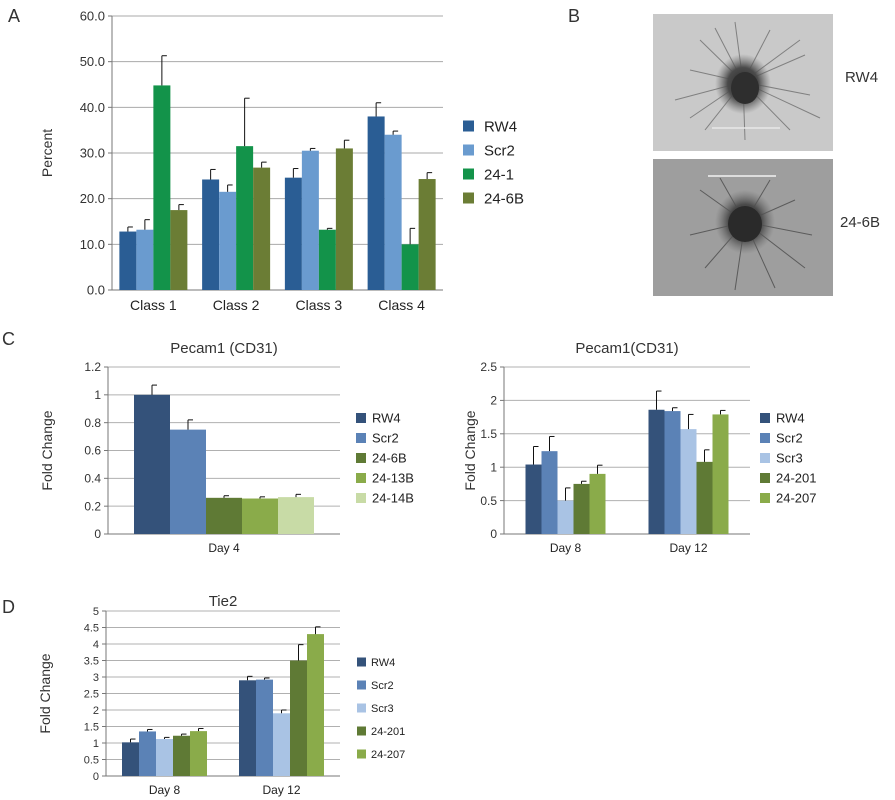  I want to click on y-tick-label: 10.0, so click(92, 244).